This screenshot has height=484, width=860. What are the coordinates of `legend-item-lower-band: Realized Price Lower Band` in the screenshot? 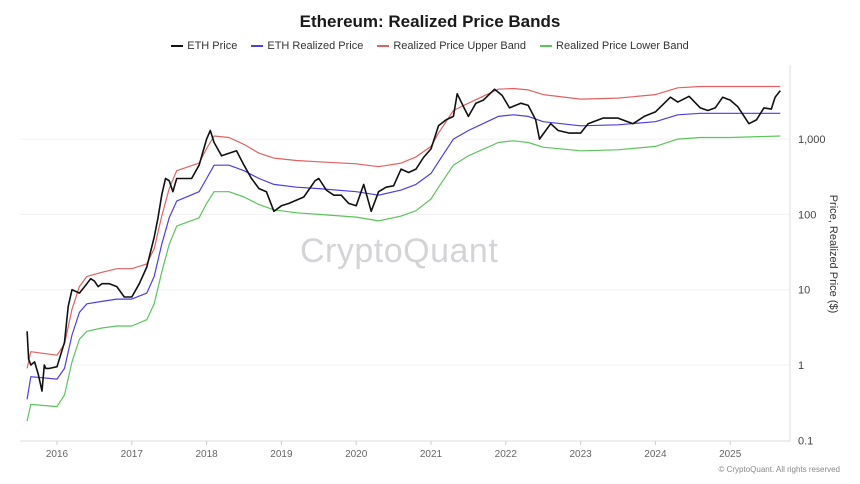 It's located at (614, 46).